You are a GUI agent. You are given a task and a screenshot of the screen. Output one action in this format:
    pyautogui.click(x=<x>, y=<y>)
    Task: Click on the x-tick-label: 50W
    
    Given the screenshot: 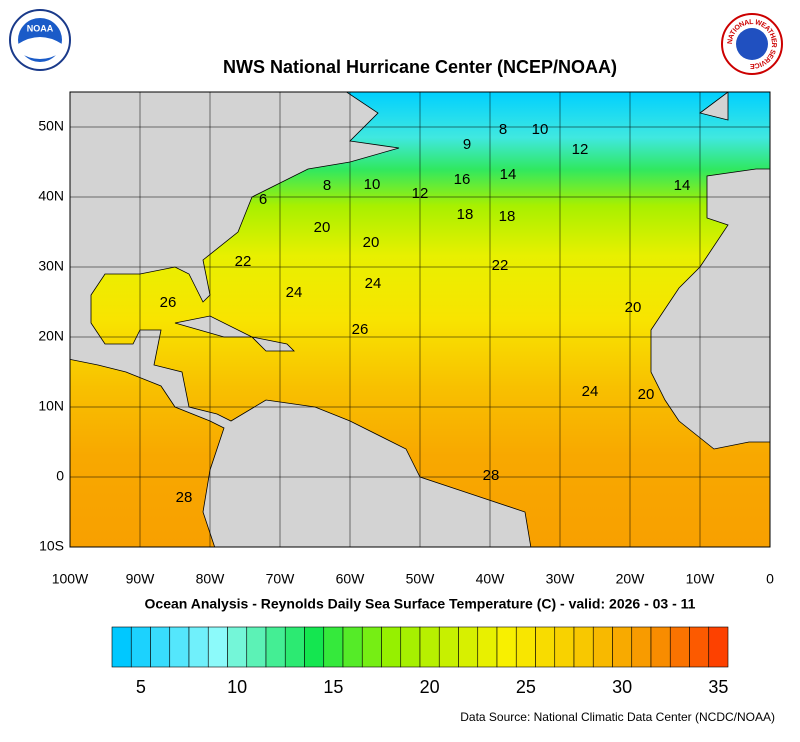 What is the action you would take?
    pyautogui.click(x=421, y=579)
    